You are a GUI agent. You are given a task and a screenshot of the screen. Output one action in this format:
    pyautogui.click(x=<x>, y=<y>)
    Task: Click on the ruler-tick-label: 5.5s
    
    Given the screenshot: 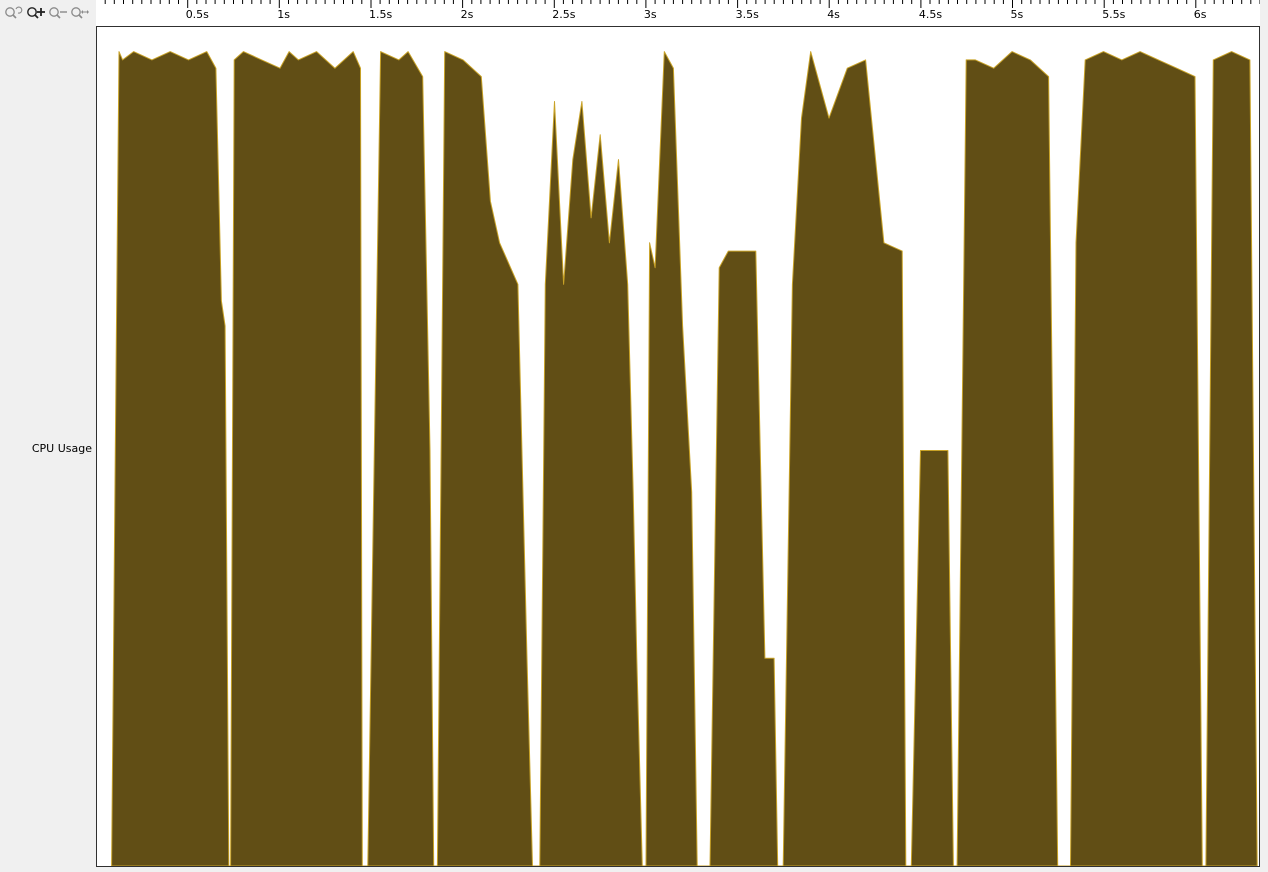 What is the action you would take?
    pyautogui.click(x=1113, y=14)
    